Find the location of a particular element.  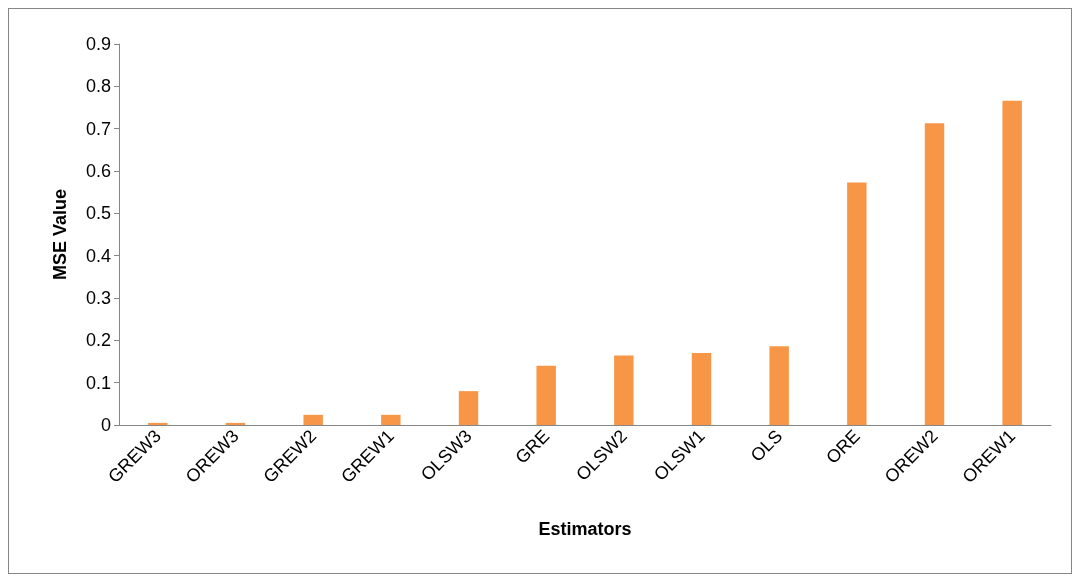

y-tick-label: 0.2 is located at coordinates (98, 340).